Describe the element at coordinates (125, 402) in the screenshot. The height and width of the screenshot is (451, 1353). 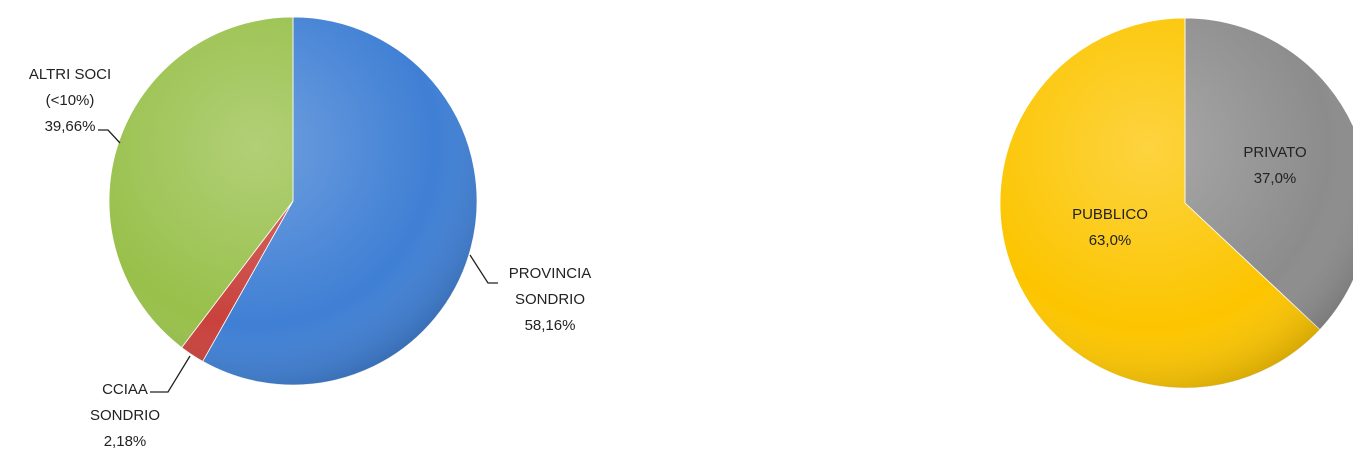
I see `slice-label: CCIAA SONDRIO` at that location.